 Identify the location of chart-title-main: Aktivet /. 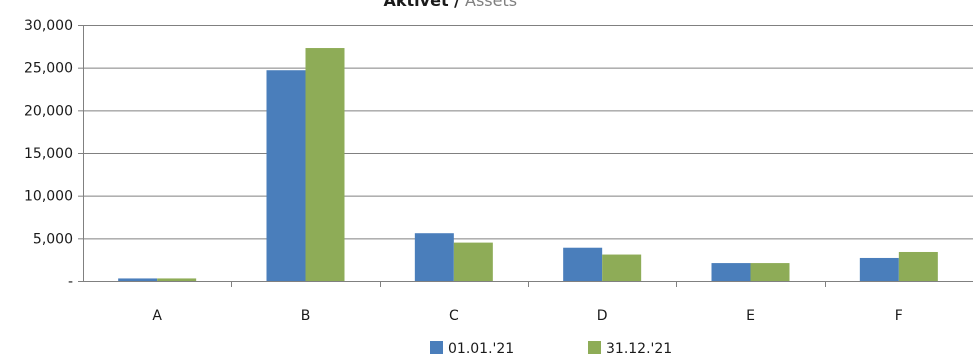
(422, 5).